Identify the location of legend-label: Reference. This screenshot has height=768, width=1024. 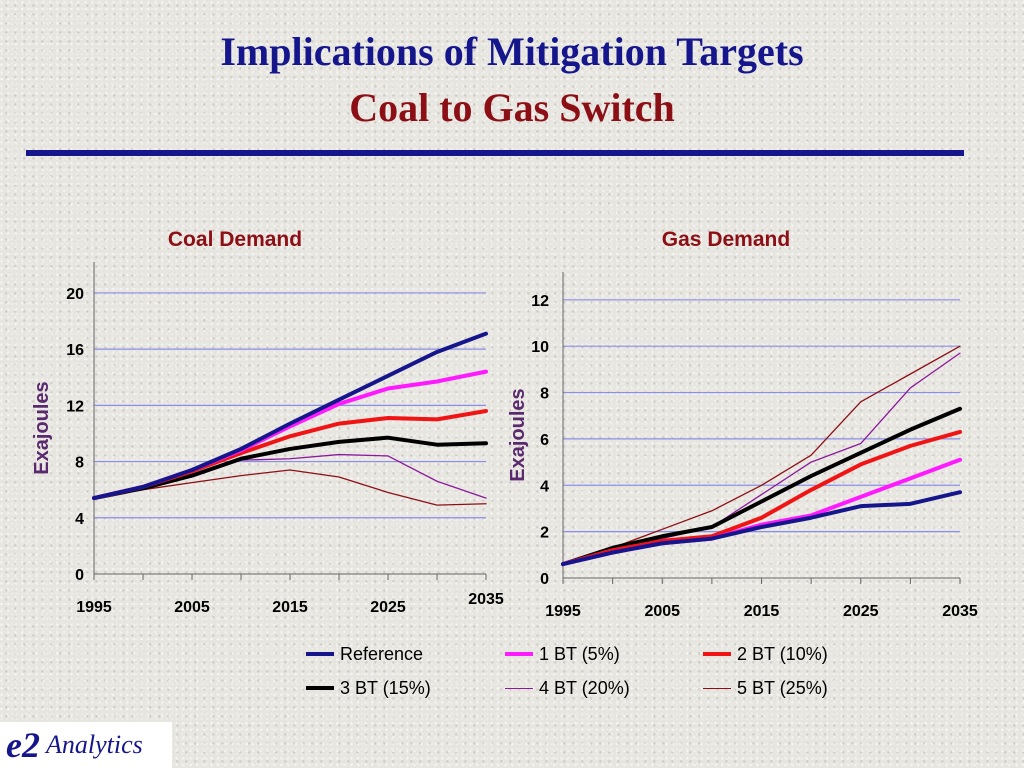
(382, 653).